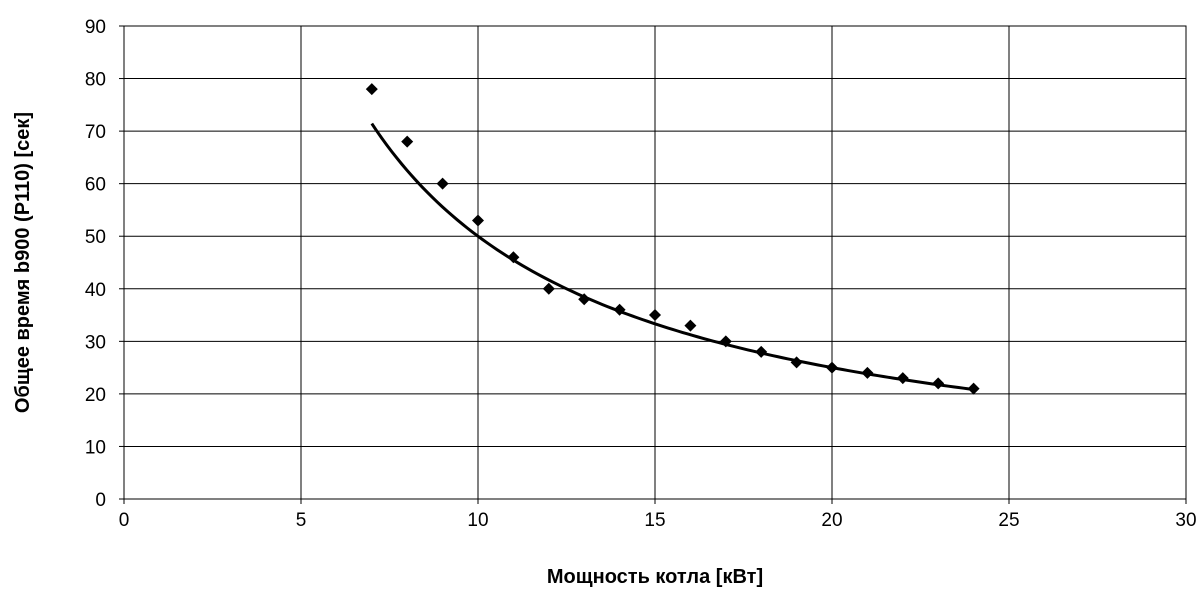  What do you see at coordinates (95, 237) in the screenshot?
I see `y-tick-label: 50` at bounding box center [95, 237].